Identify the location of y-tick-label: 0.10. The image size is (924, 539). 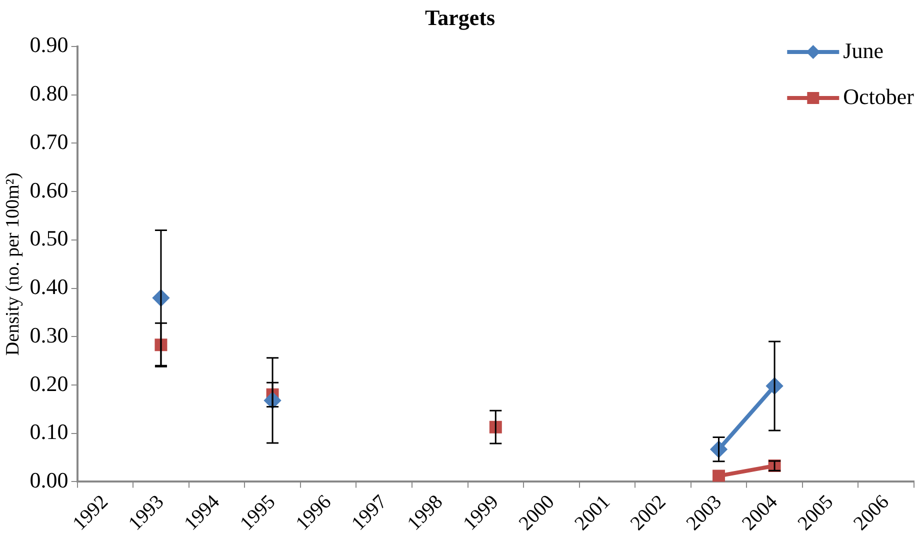
(49, 431).